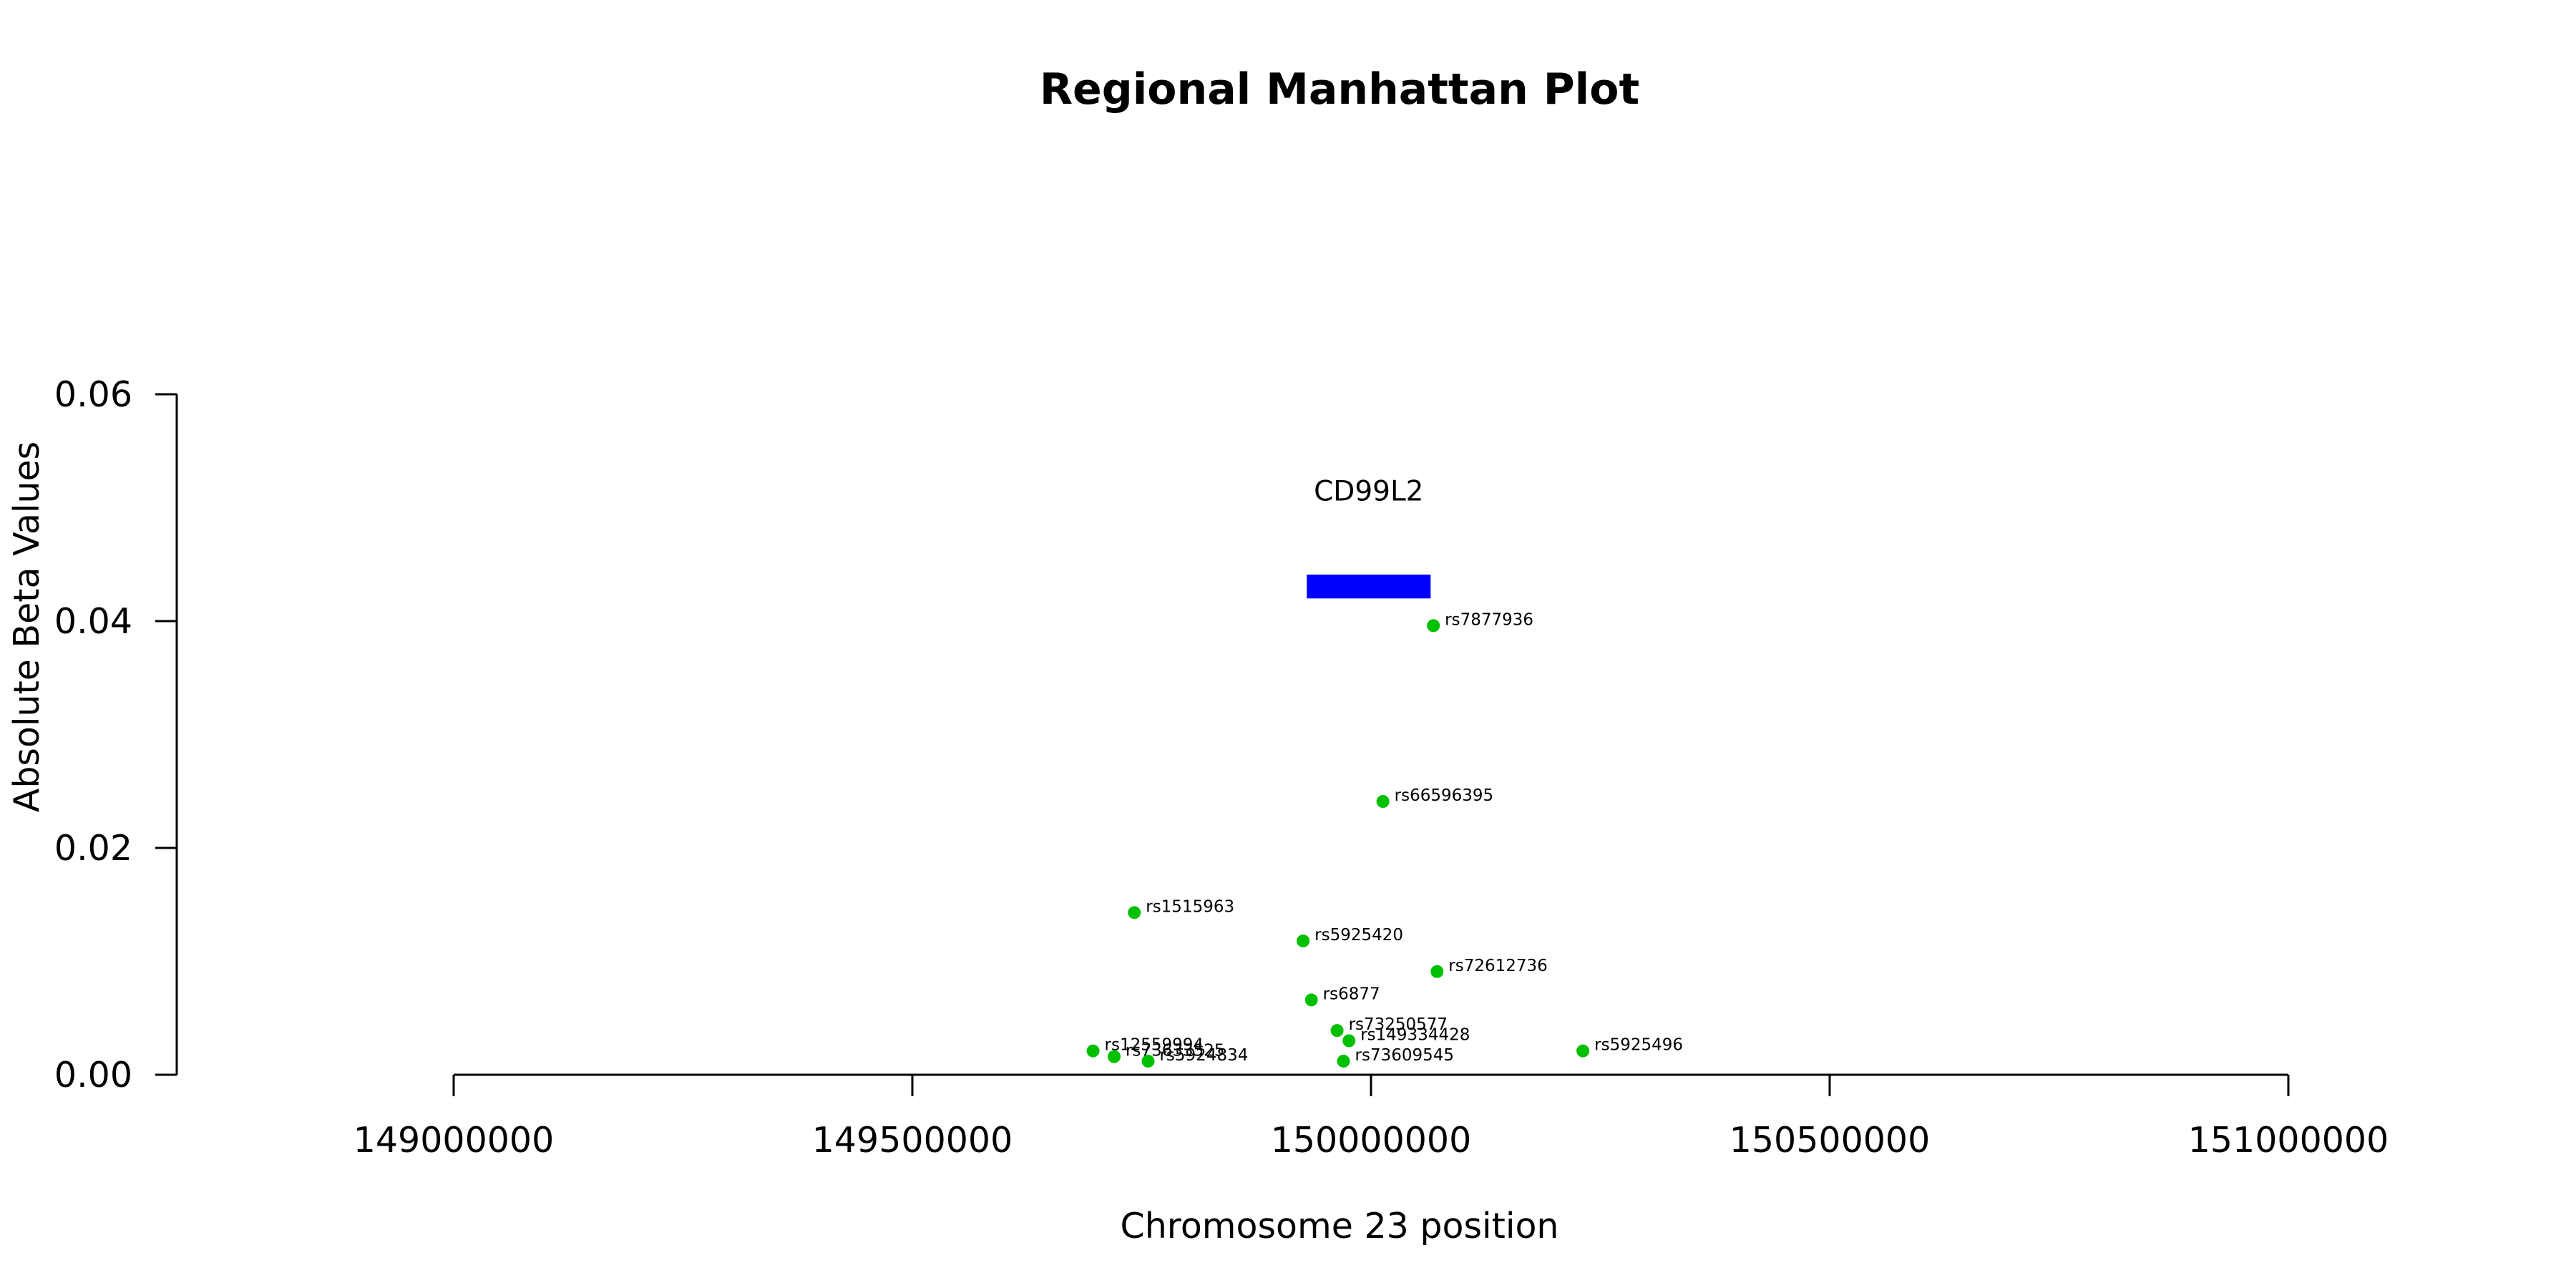 Image resolution: width=2576 pixels, height=1288 pixels. I want to click on y-tick-label: 0.06, so click(93, 394).